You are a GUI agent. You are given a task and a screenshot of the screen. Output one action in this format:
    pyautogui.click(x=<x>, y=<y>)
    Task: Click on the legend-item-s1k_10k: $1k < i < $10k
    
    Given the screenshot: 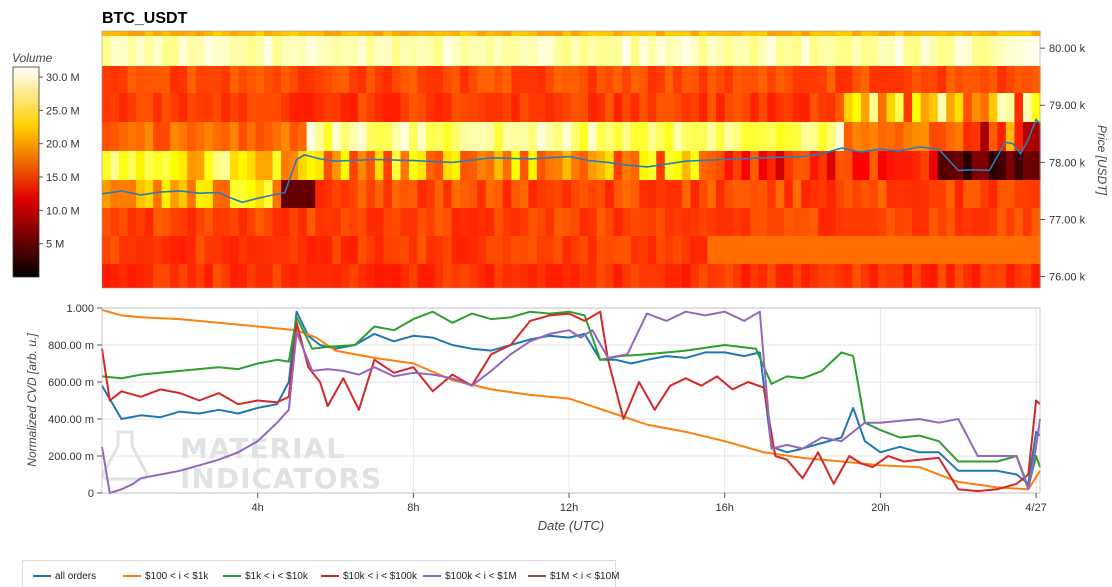 What is the action you would take?
    pyautogui.click(x=265, y=576)
    